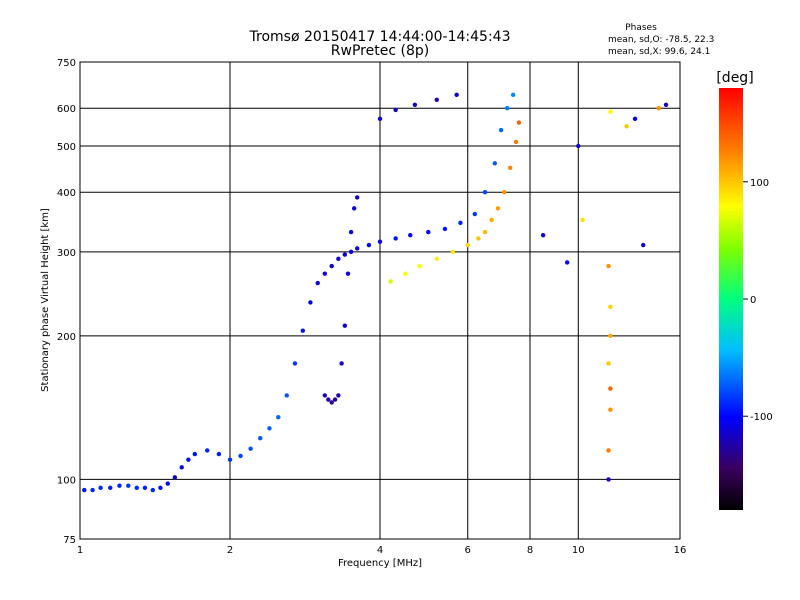  What do you see at coordinates (731, 299) in the screenshot?
I see `colorbar` at bounding box center [731, 299].